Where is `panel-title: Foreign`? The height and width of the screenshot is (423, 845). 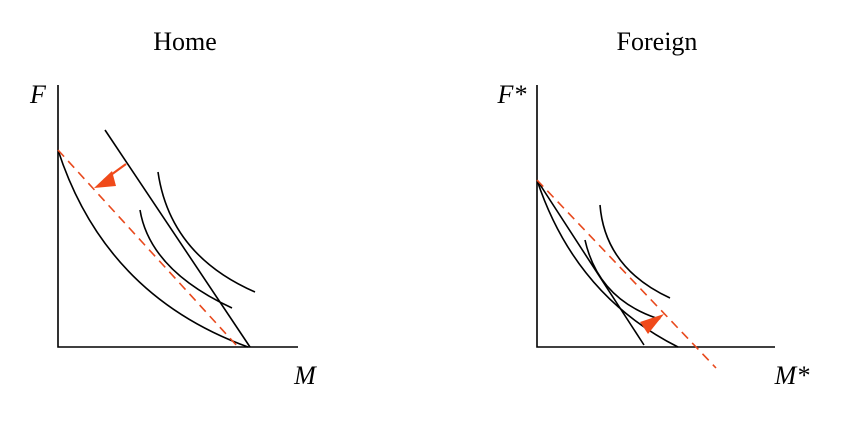 panel-title: Foreign is located at coordinates (657, 41).